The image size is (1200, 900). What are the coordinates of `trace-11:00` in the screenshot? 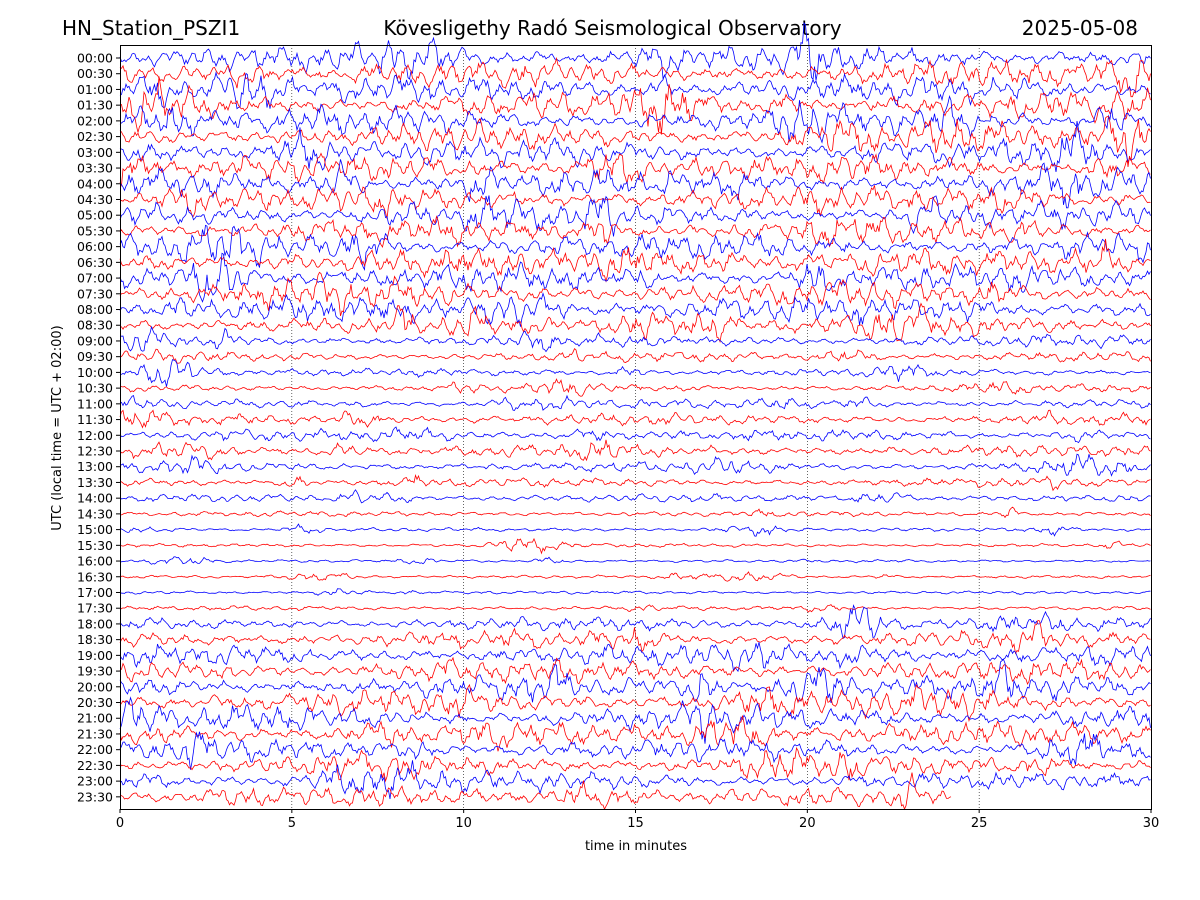 It's located at (635, 402).